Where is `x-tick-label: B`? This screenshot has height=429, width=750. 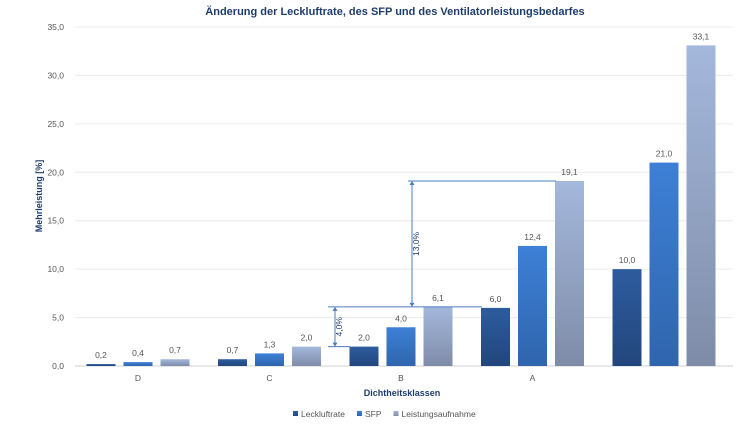 x-tick-label: B is located at coordinates (401, 378).